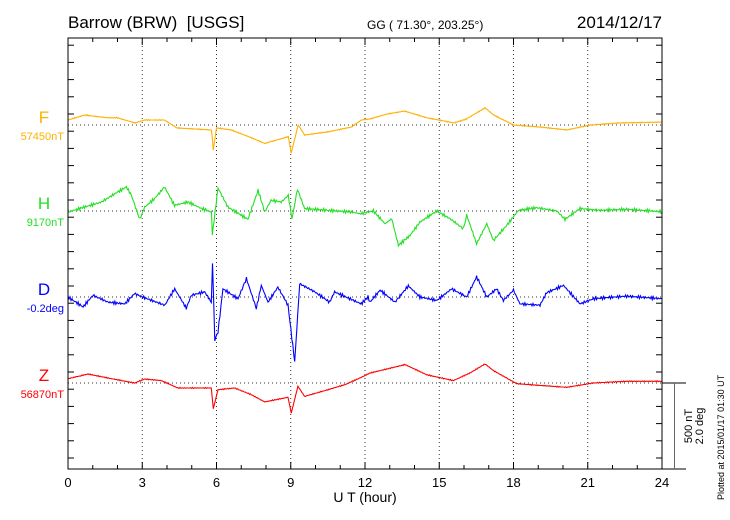  I want to click on chart-title: Barrow (BRW) [USGS], so click(156, 22).